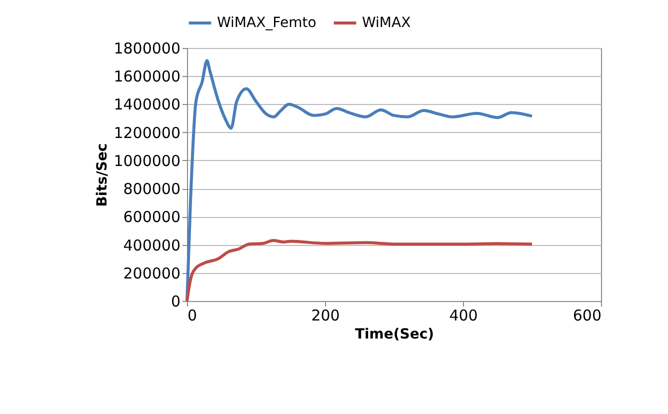  I want to click on y-axis-title: Bits/Sec, so click(102, 175).